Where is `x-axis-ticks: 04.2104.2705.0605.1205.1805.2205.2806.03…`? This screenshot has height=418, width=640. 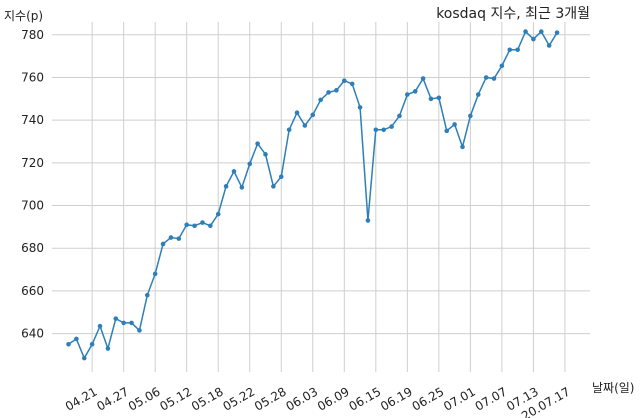
x-axis-ticks: 04.2104.2705.0605.1205.1805.2205.2806.03… is located at coordinates (318, 401).